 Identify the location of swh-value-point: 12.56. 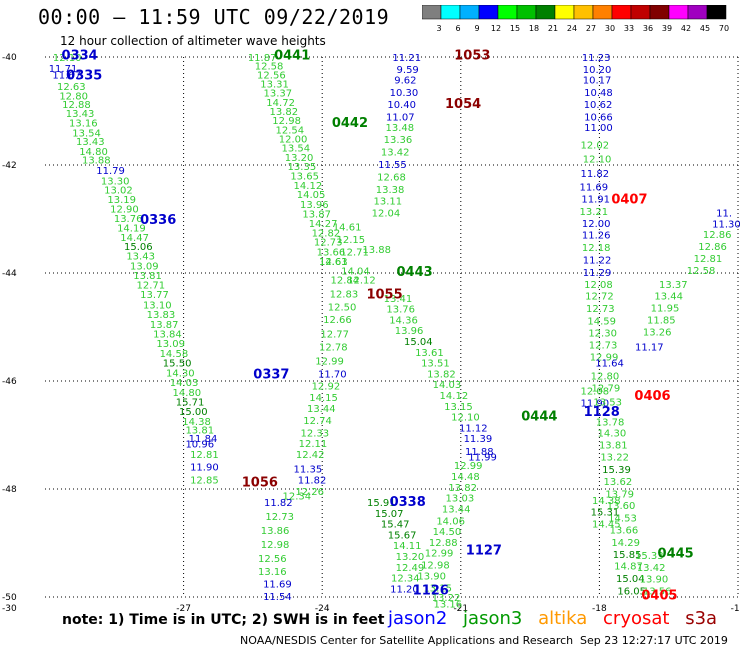
(272, 559).